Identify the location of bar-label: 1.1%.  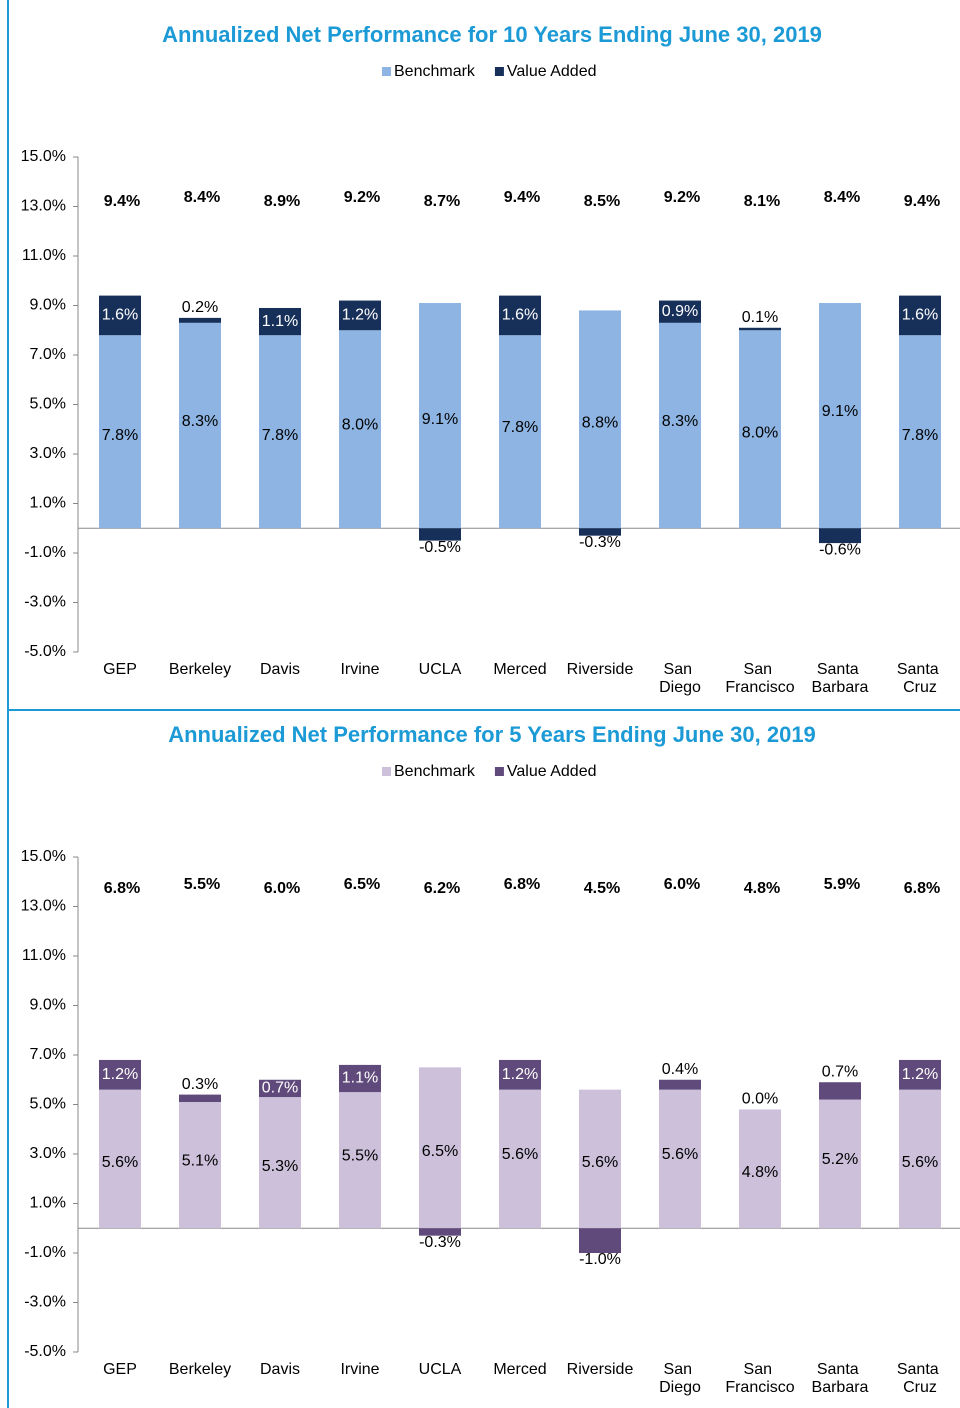
(360, 1078).